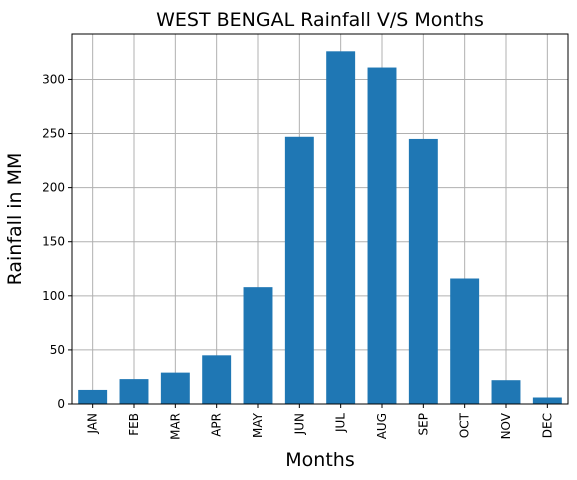  Describe the element at coordinates (53, 188) in the screenshot. I see `y-tick-label: 200` at that location.